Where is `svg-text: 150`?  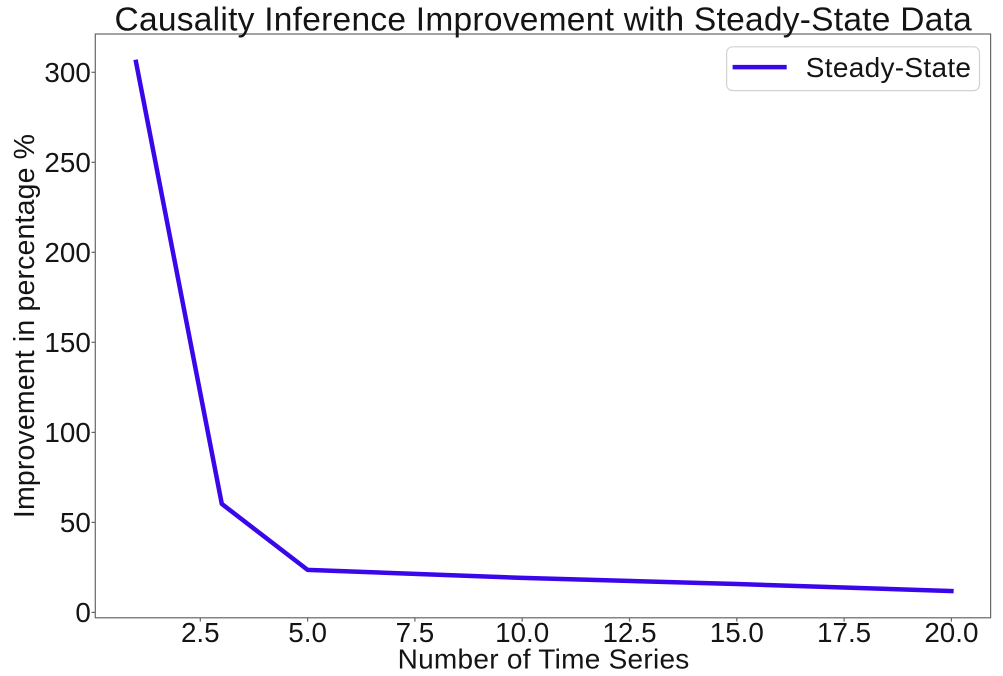
svg-text: 150 is located at coordinates (67, 342).